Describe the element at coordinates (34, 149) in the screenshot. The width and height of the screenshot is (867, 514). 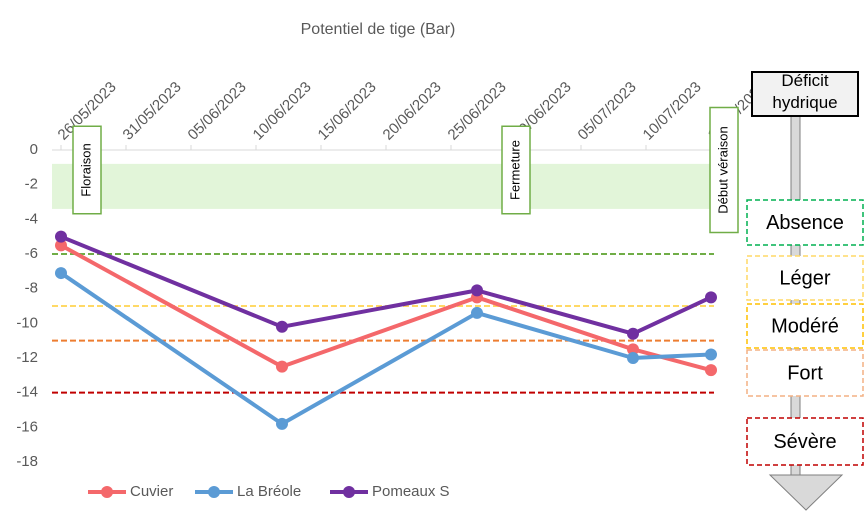
I see `y-tick-label: 0` at that location.